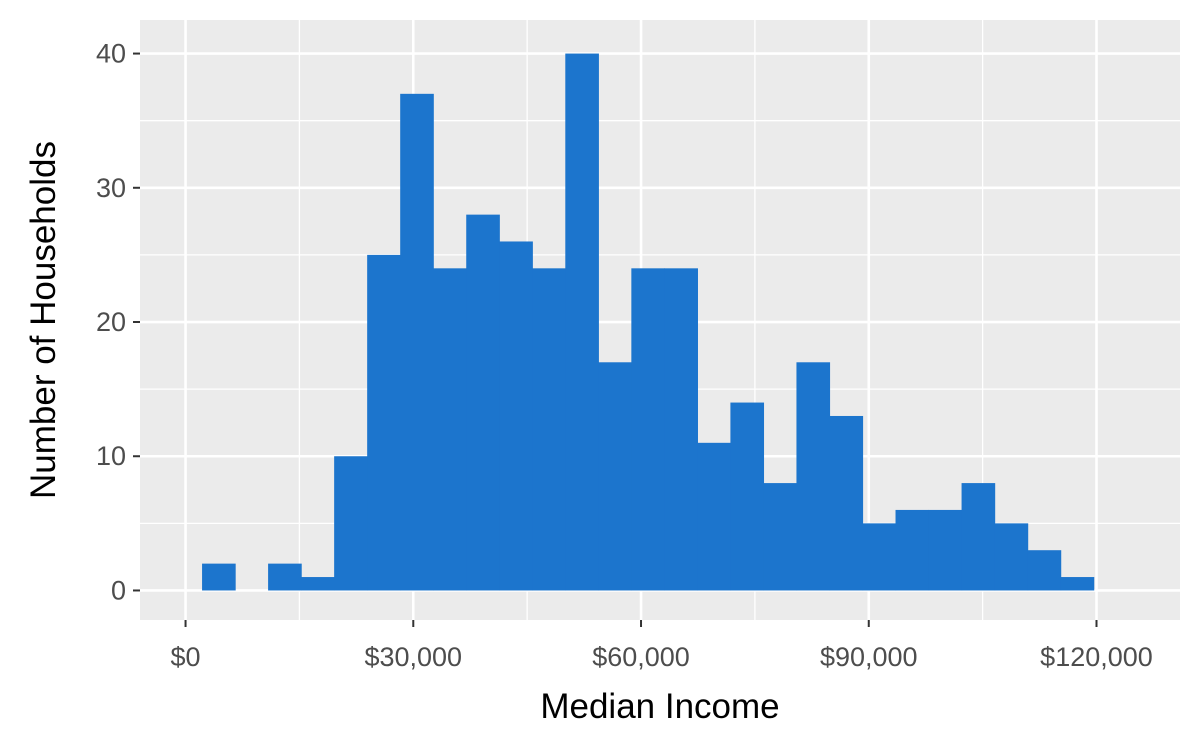  Describe the element at coordinates (111, 54) in the screenshot. I see `y-tick-label: 40` at that location.